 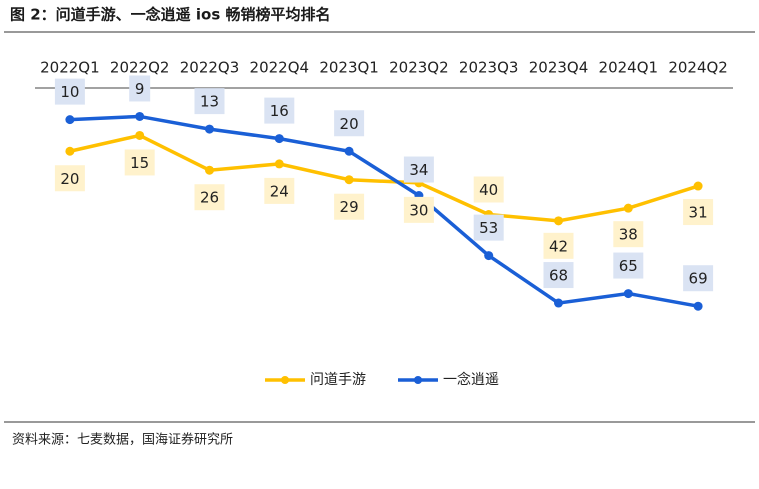 I want to click on x-tick-label: 2023Q1, so click(x=349, y=68).